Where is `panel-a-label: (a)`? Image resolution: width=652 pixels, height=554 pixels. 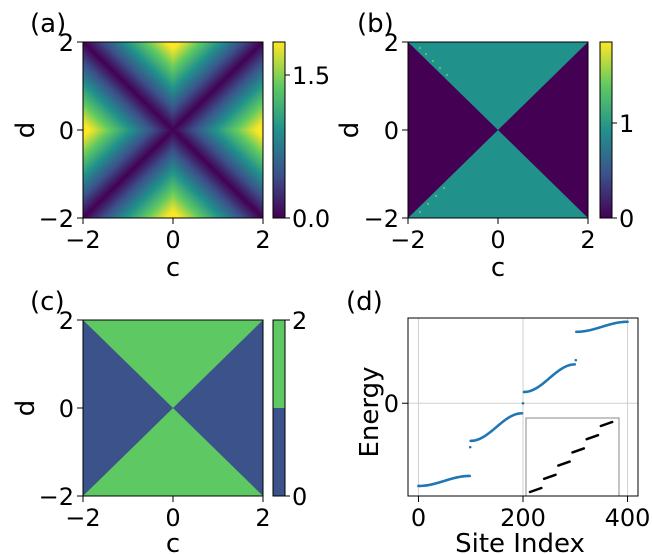
panel-a-label: (a) is located at coordinates (48, 24).